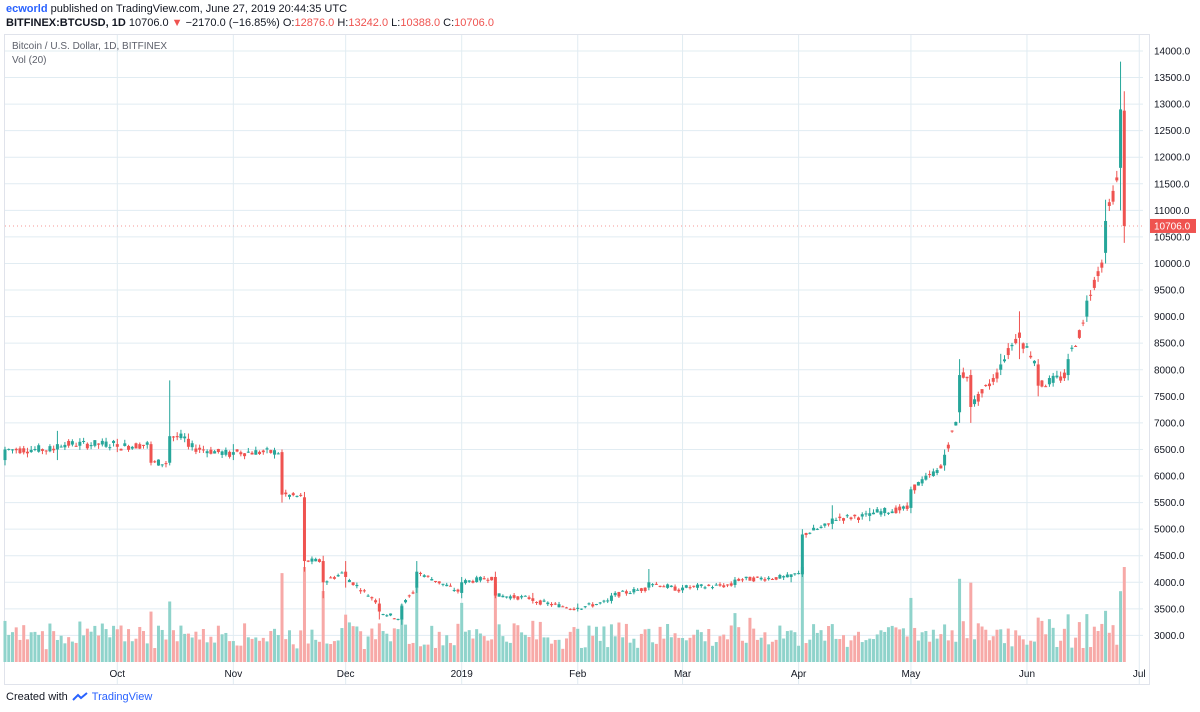 The image size is (1200, 712). What do you see at coordinates (27, 9) in the screenshot?
I see `author-name: ecworld` at bounding box center [27, 9].